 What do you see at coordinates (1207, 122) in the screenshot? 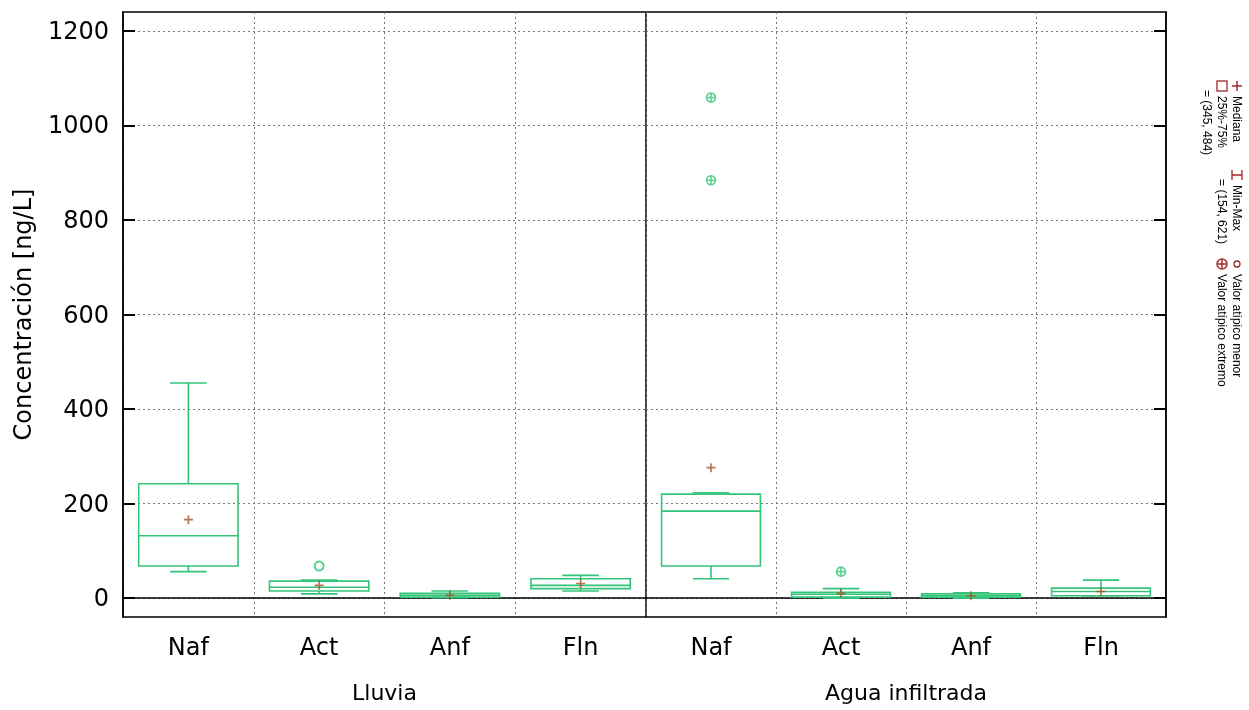
I see `text: = (345, 484)` at bounding box center [1207, 122].